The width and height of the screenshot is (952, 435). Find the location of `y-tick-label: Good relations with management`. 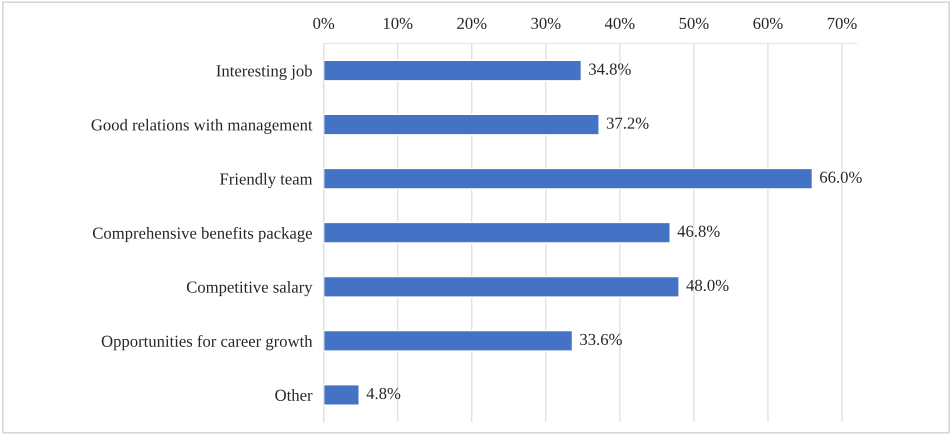

y-tick-label: Good relations with management is located at coordinates (202, 126).